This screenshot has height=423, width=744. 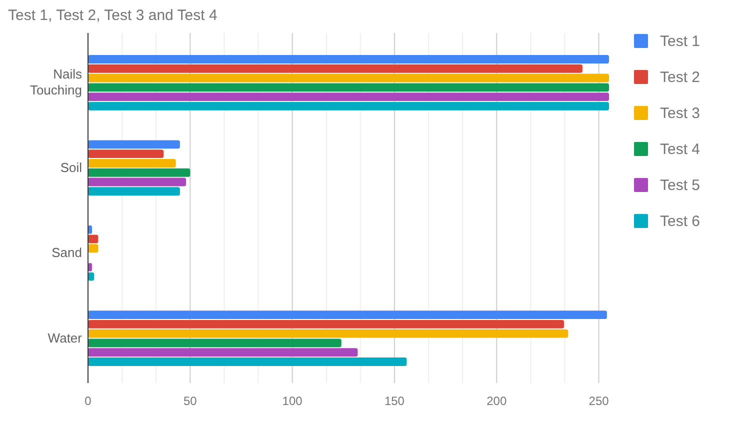 What do you see at coordinates (56, 82) in the screenshot?
I see `y-tick-label: Nails Touching` at bounding box center [56, 82].